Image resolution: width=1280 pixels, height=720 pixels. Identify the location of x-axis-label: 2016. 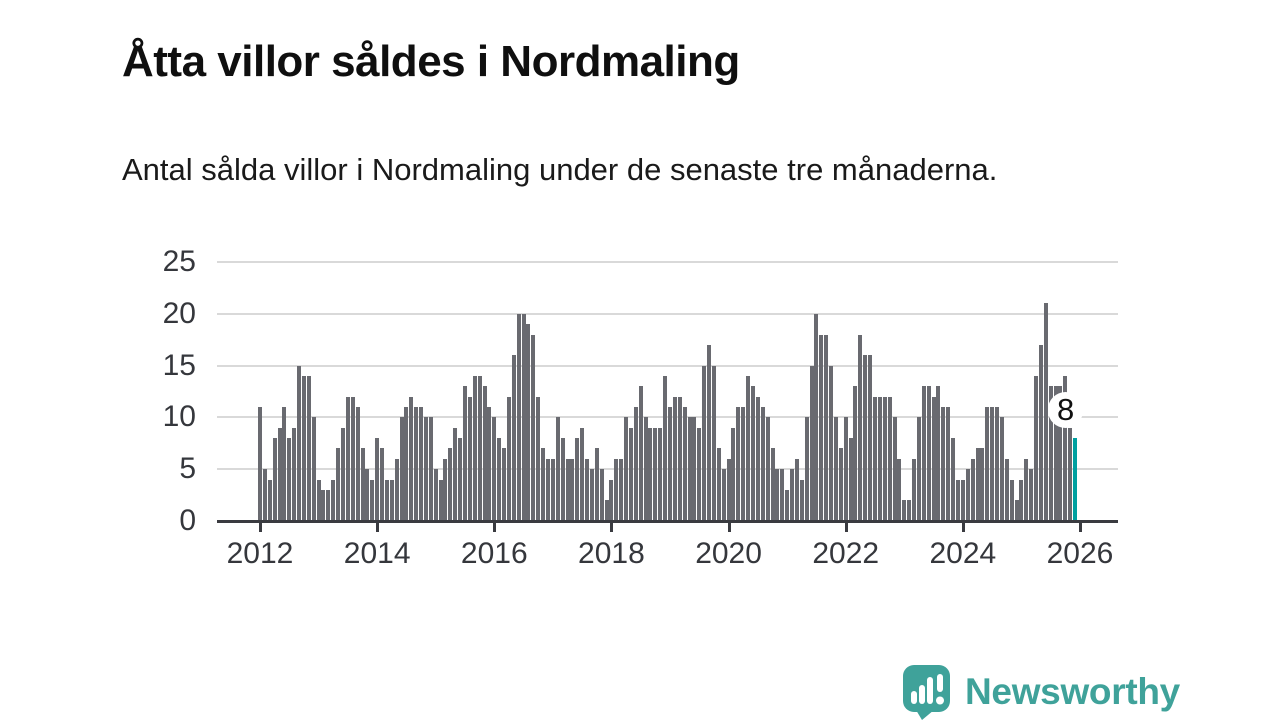
(494, 553).